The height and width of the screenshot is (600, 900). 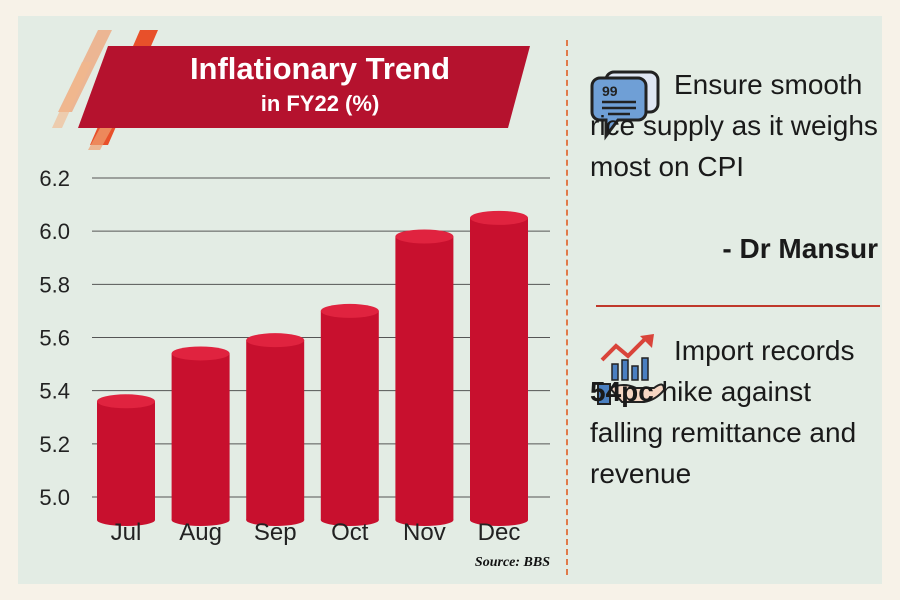 What do you see at coordinates (54, 497) in the screenshot?
I see `y-tick-label: 5.0` at bounding box center [54, 497].